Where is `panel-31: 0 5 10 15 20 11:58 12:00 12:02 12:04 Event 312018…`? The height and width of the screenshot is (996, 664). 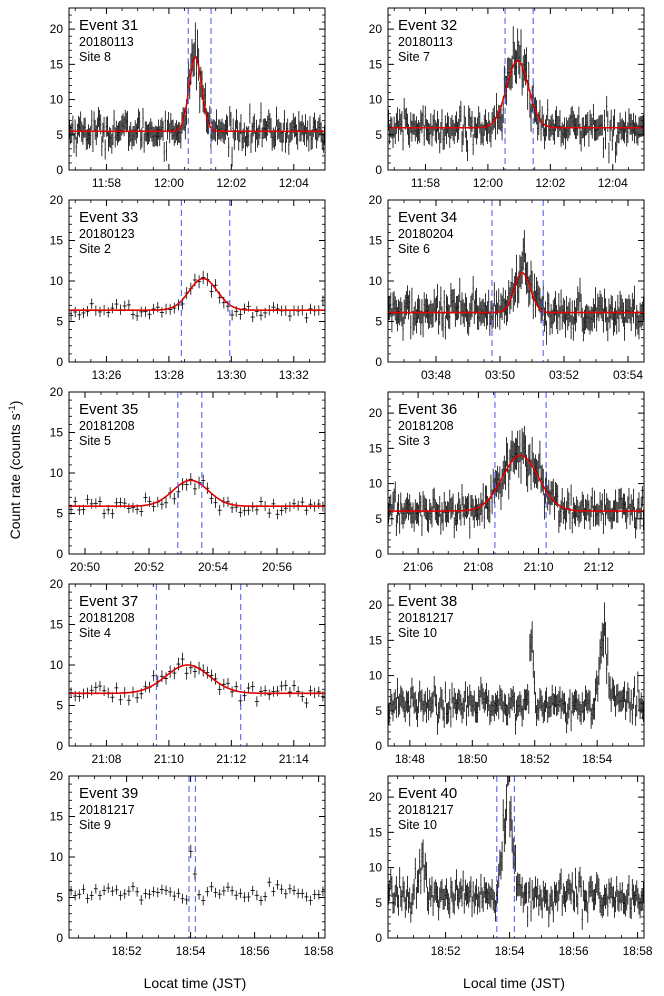 panel-31: 0 5 10 15 20 11:58 12:00 12:02 12:04 Event 312018… is located at coordinates (188, 98).